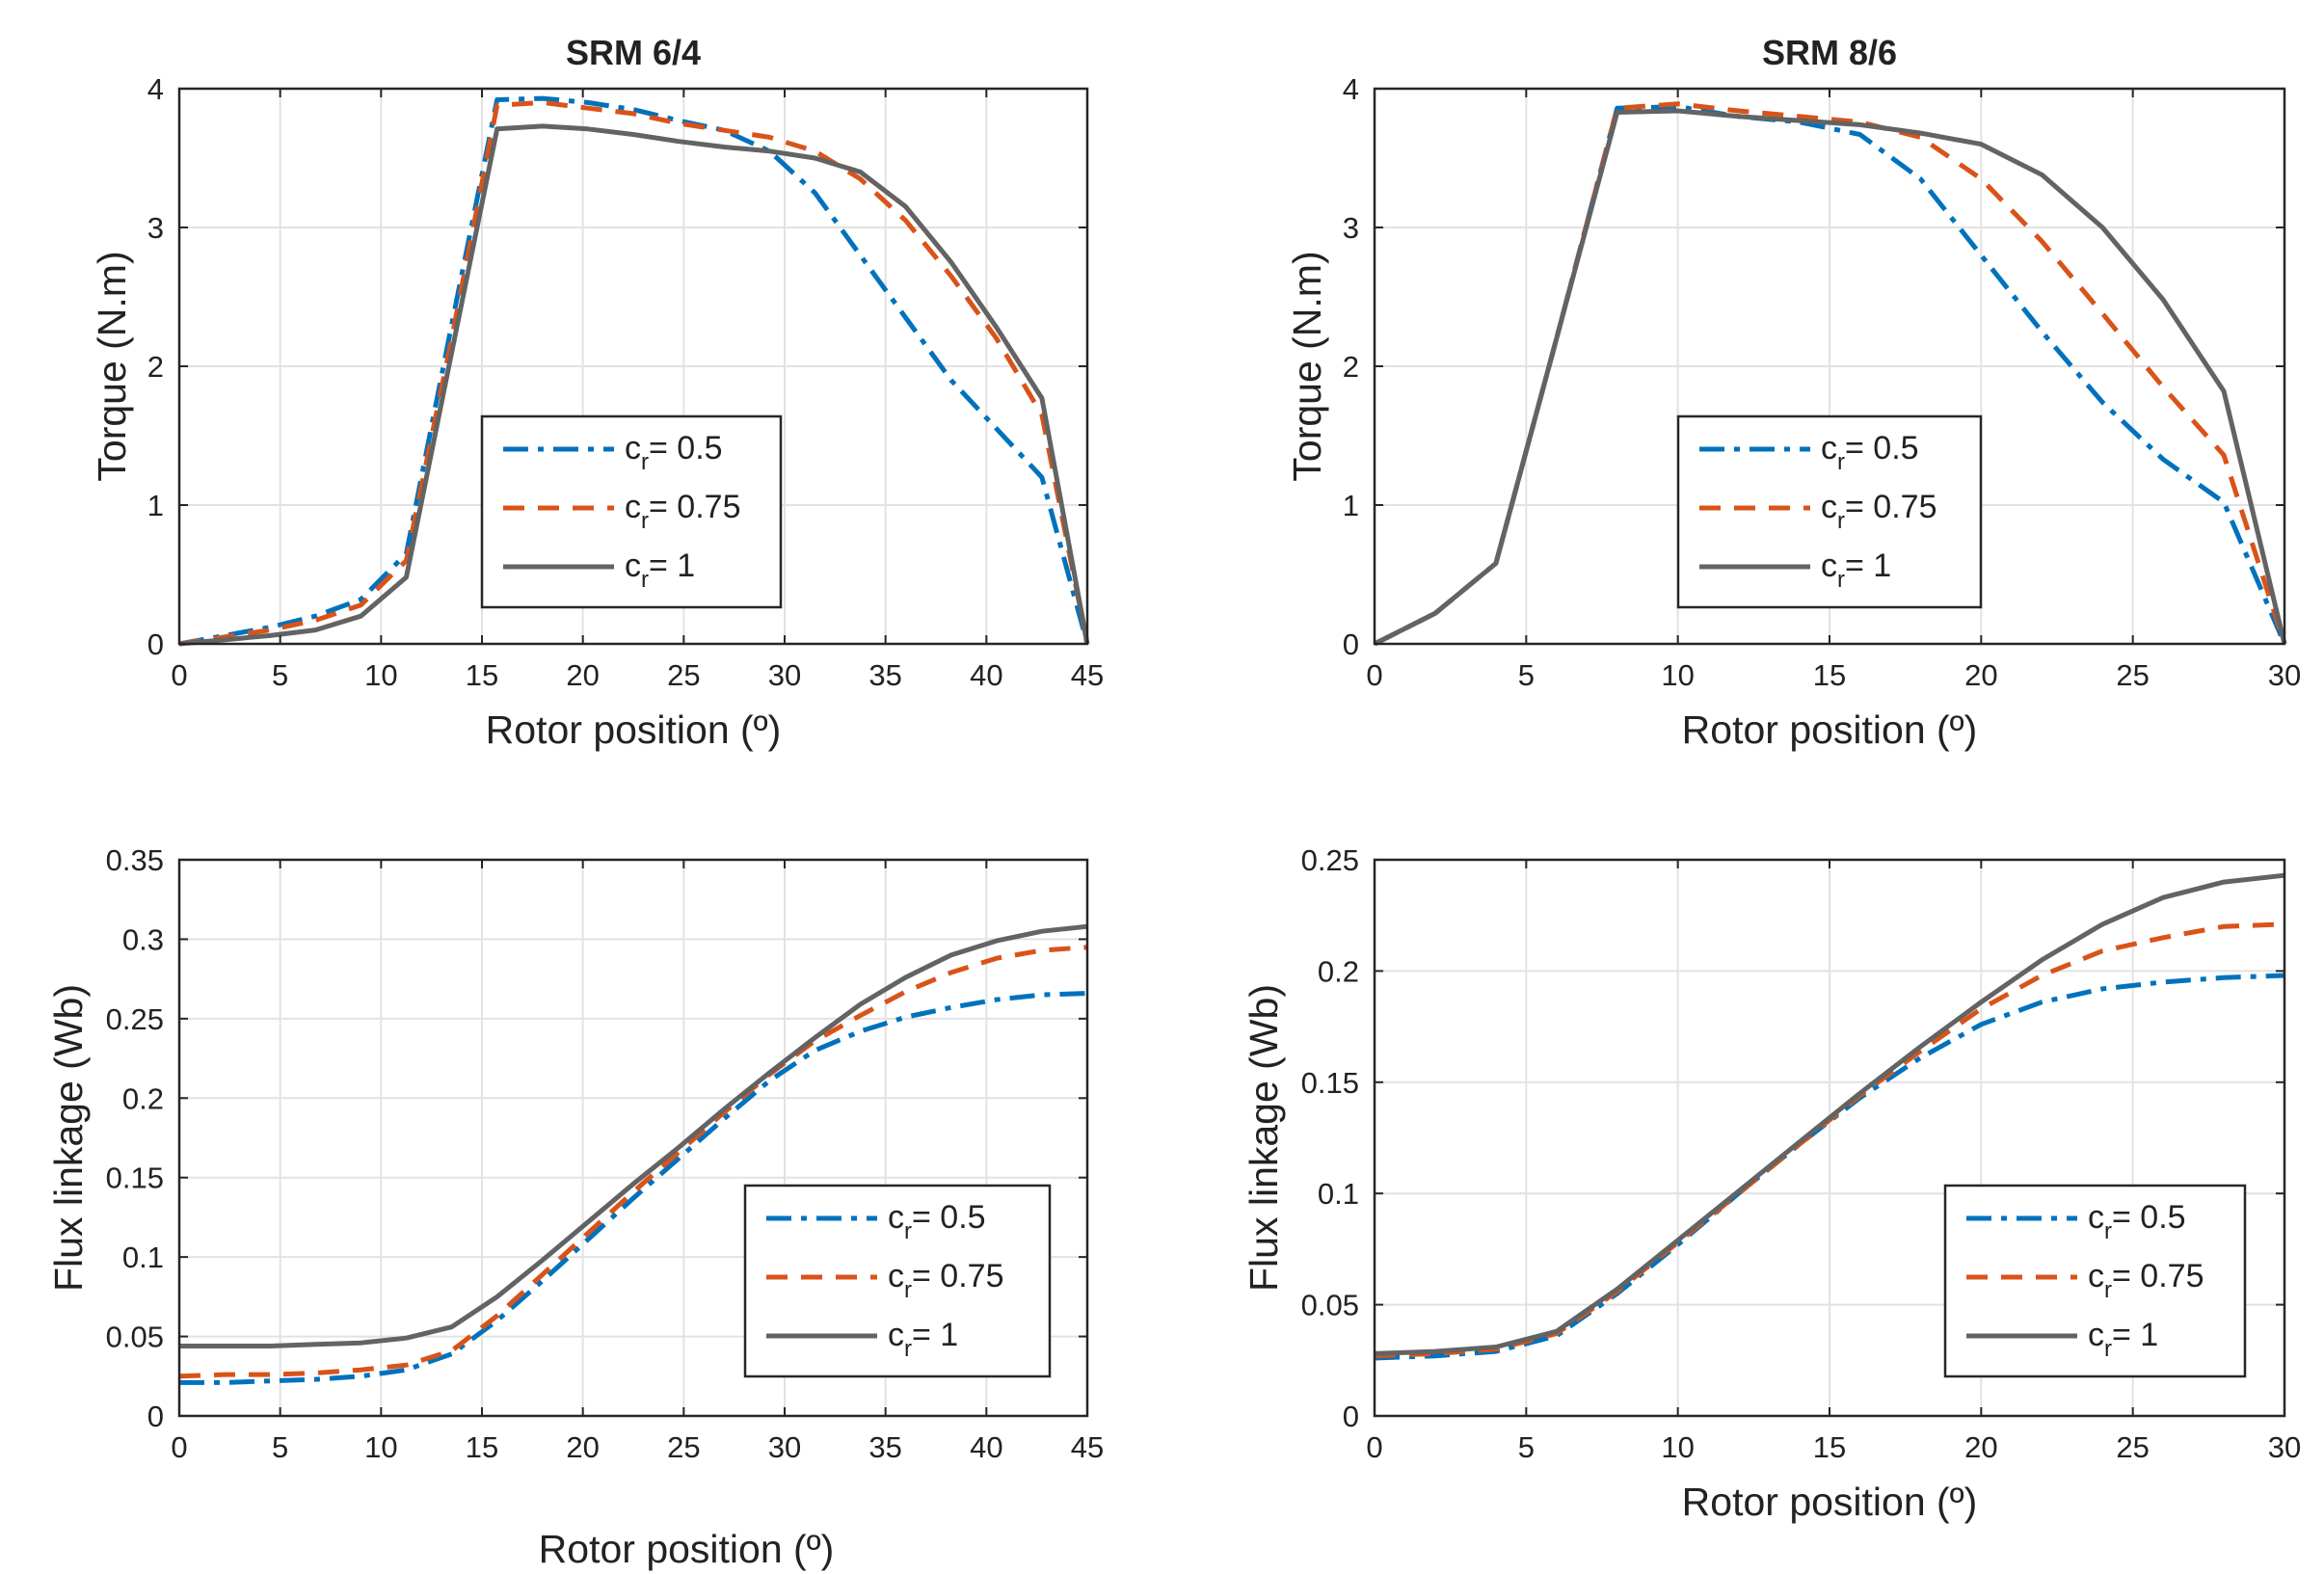 This screenshot has width=2324, height=1574. Describe the element at coordinates (143, 939) in the screenshot. I see `y-tick-label: 0.3` at that location.